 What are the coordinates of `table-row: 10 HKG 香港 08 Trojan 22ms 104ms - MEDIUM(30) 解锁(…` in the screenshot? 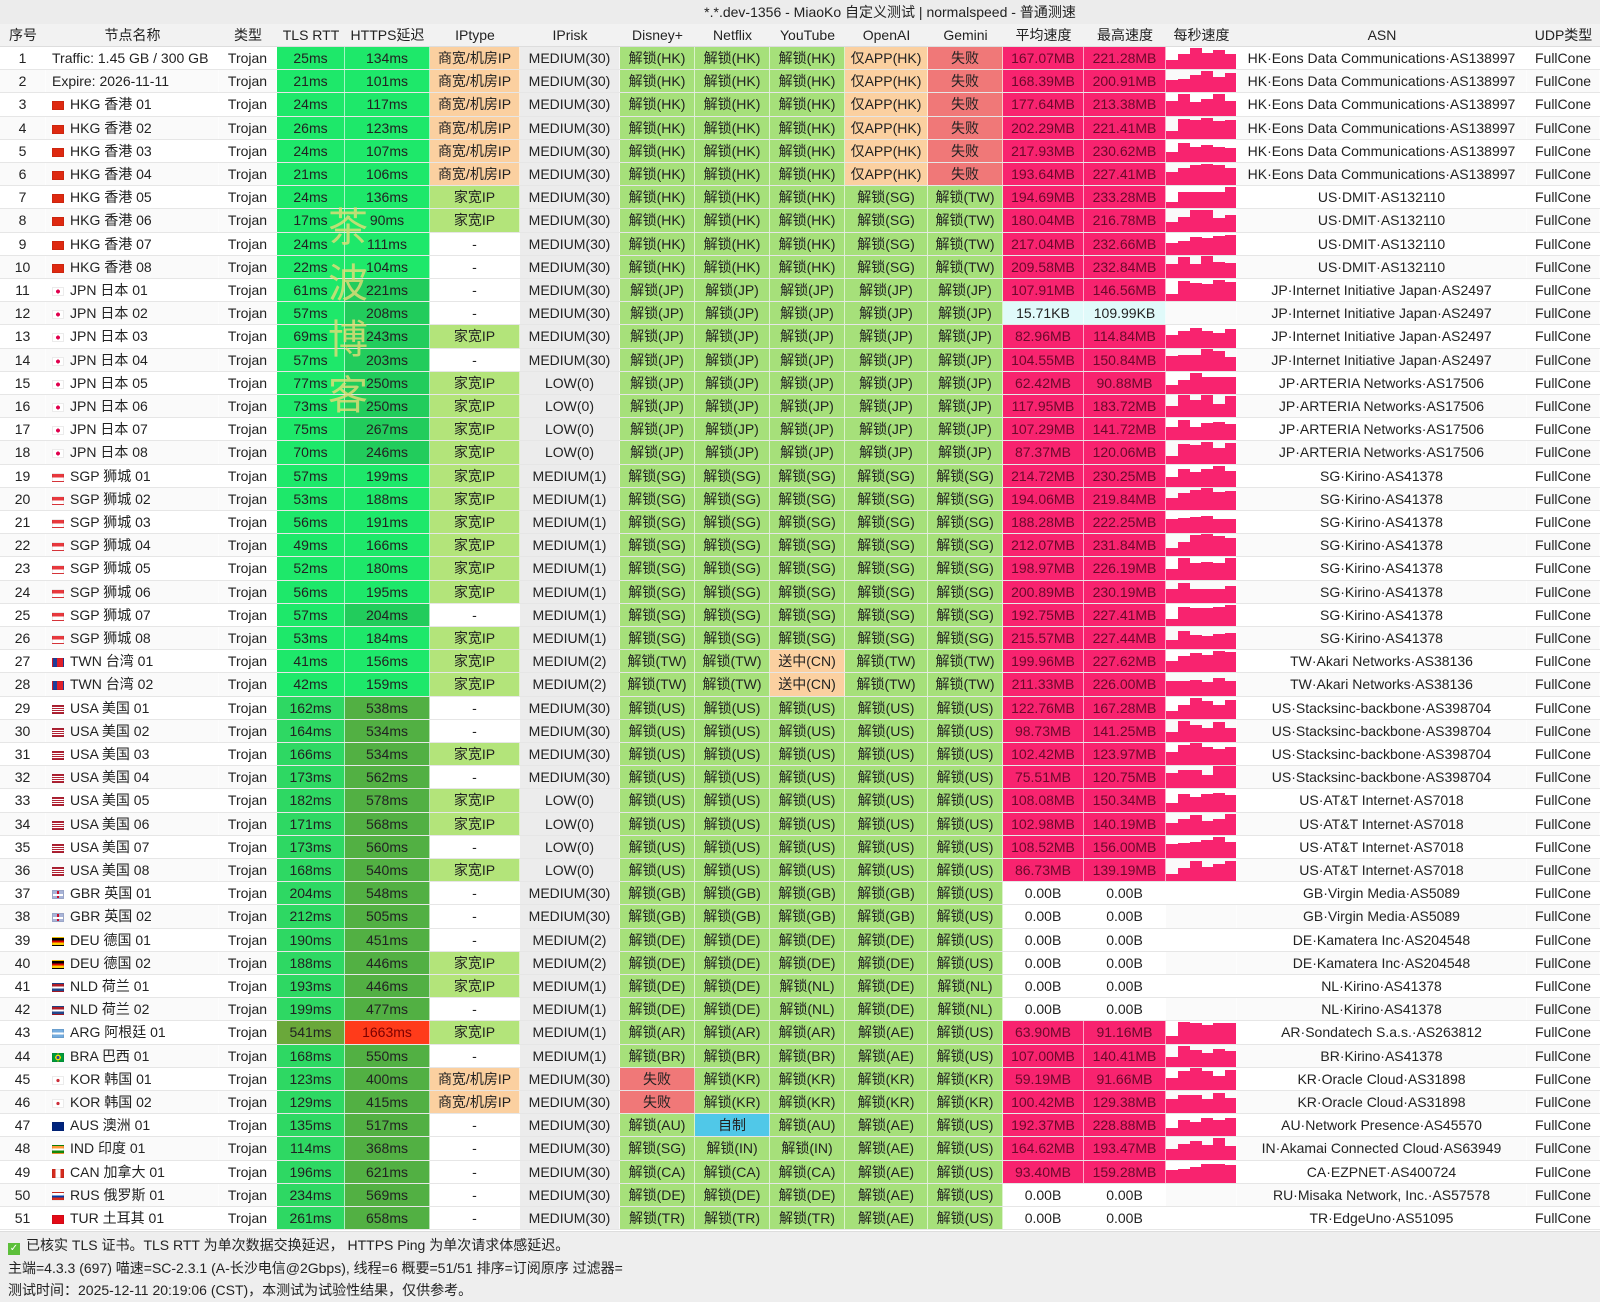 It's located at (800, 267).